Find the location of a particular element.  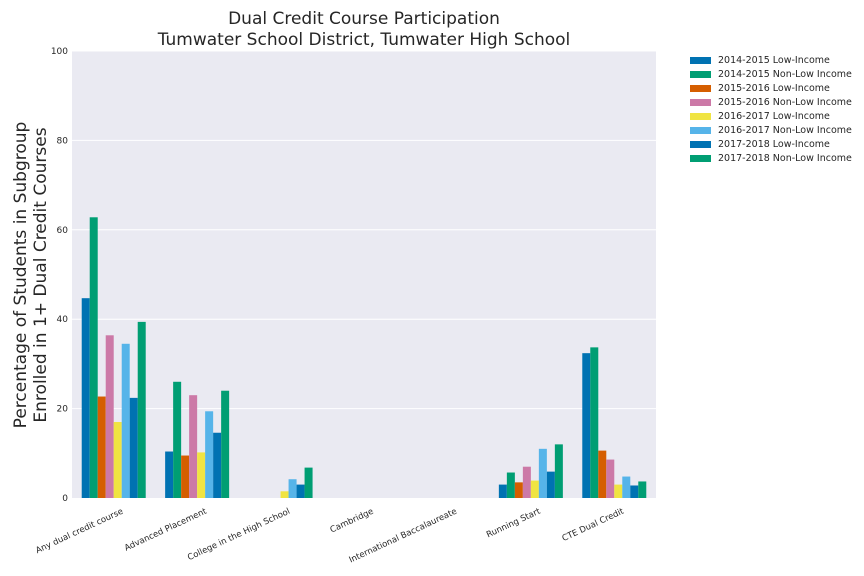

legend-item: 2017-2018 Non-Low Income is located at coordinates (771, 158).